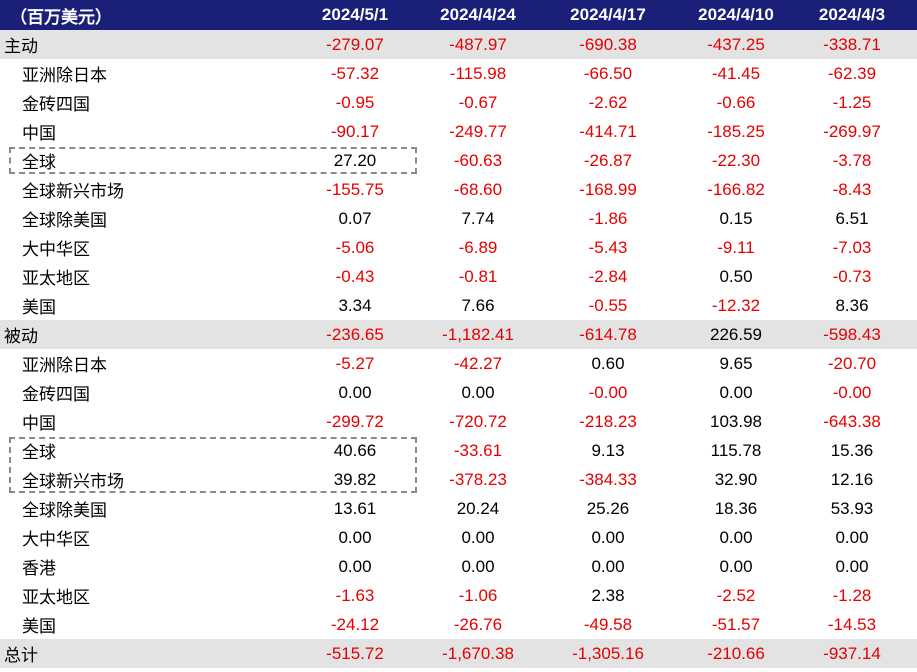 The width and height of the screenshot is (917, 672). Describe the element at coordinates (852, 653) in the screenshot. I see `value-cell: -937.14` at that location.